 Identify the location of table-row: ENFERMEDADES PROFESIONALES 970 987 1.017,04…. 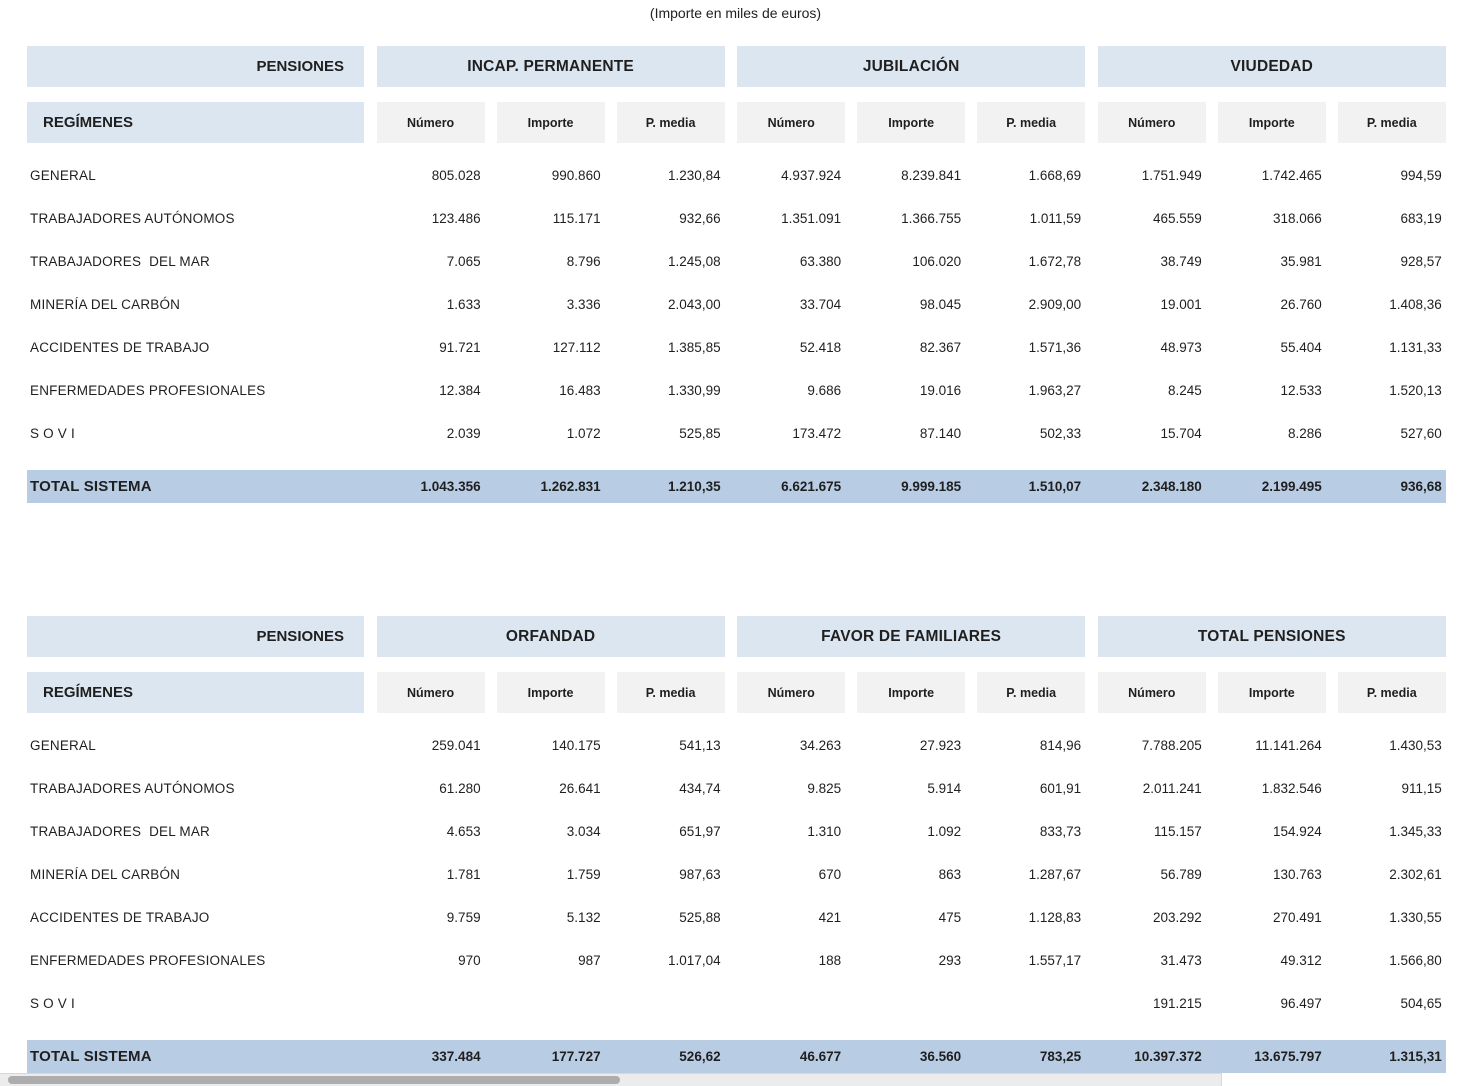
(736, 960).